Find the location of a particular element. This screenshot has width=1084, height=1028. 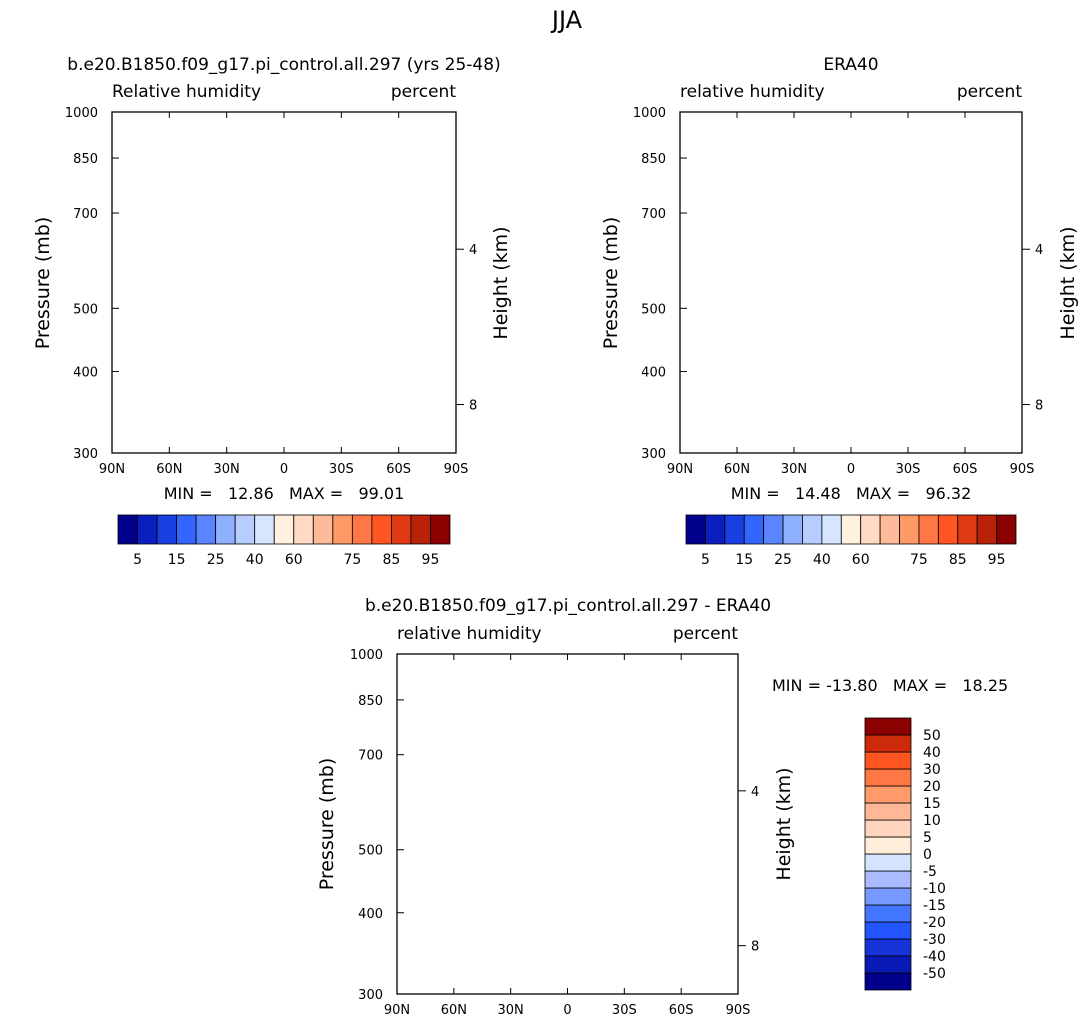

colorbar-label: -5 is located at coordinates (930, 872).